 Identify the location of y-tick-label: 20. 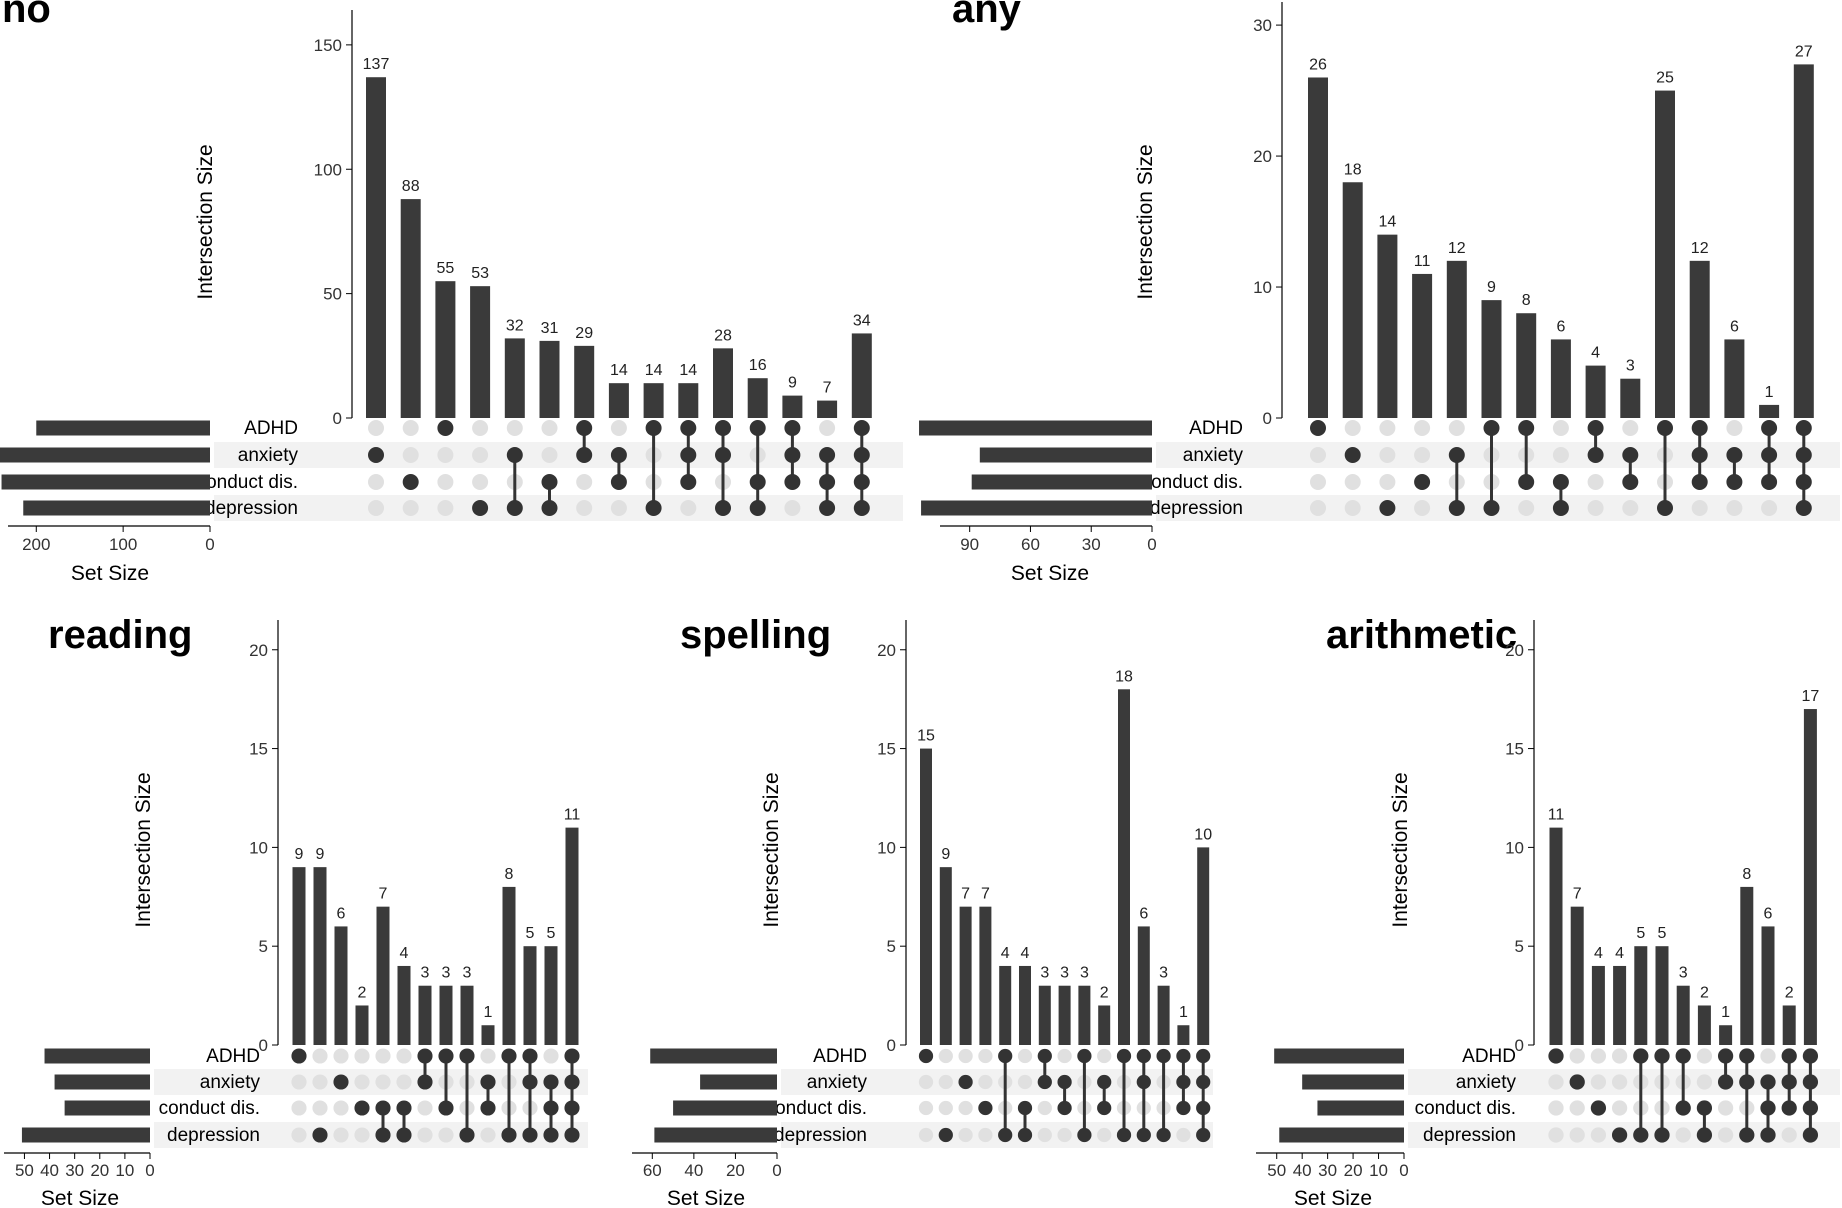
(258, 650).